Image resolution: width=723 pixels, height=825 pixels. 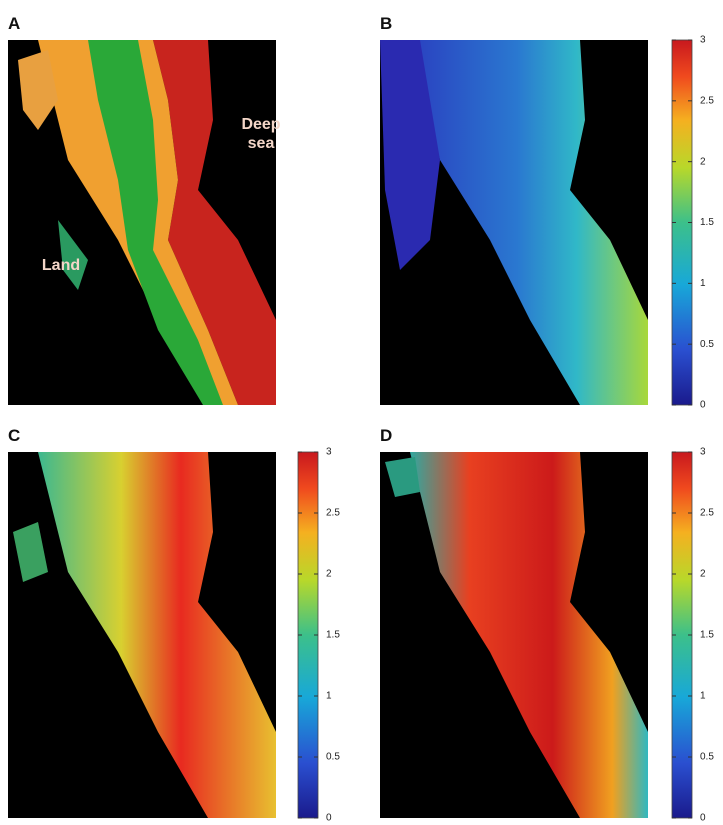 What do you see at coordinates (261, 134) in the screenshot?
I see `annotation: Deep sea` at bounding box center [261, 134].